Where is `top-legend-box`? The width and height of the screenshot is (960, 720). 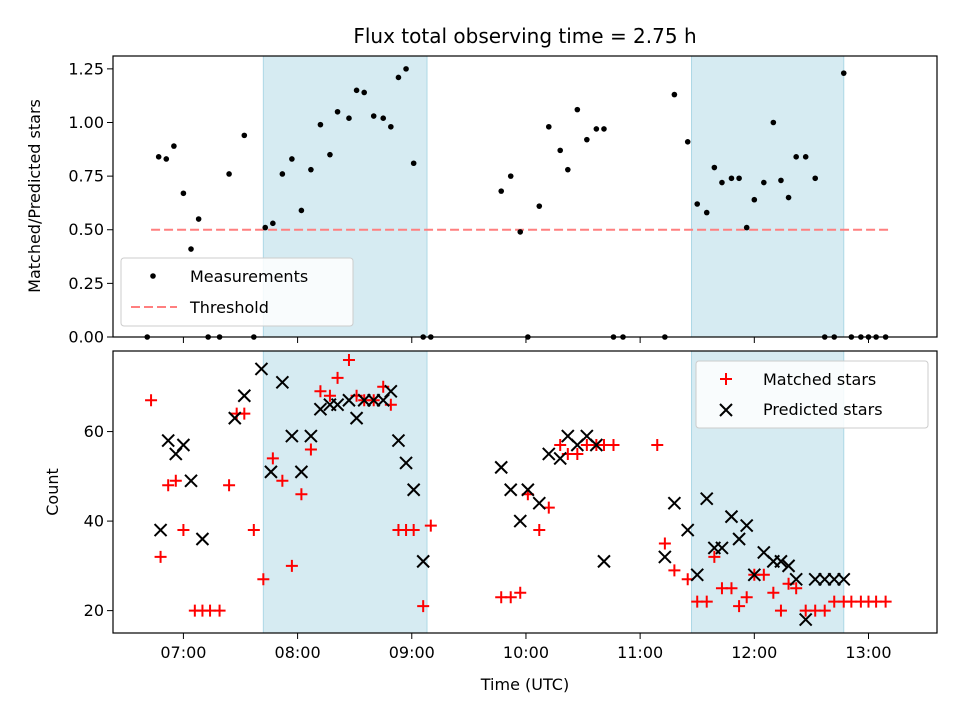
top-legend-box is located at coordinates (237, 292).